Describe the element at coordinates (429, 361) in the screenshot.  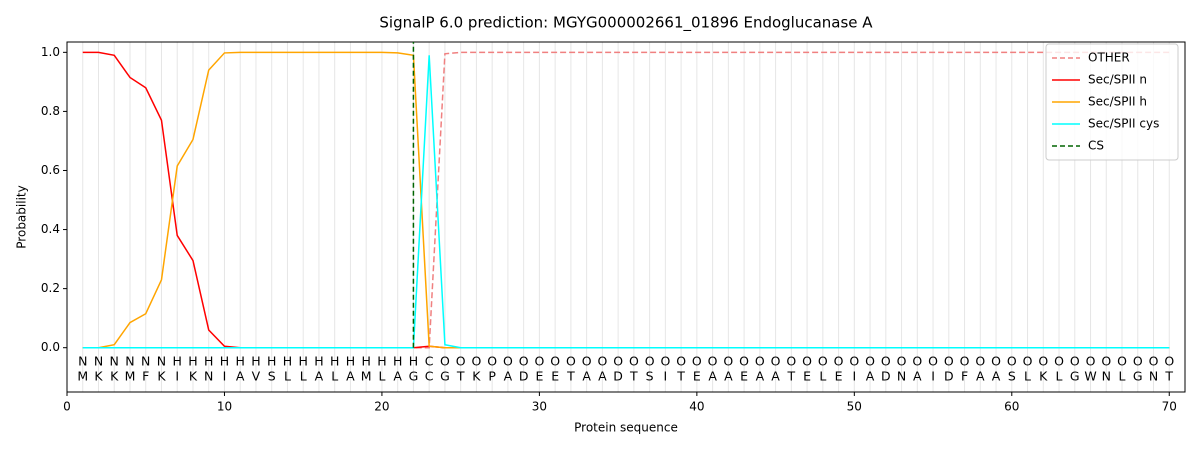
I see `region-label: C` at that location.